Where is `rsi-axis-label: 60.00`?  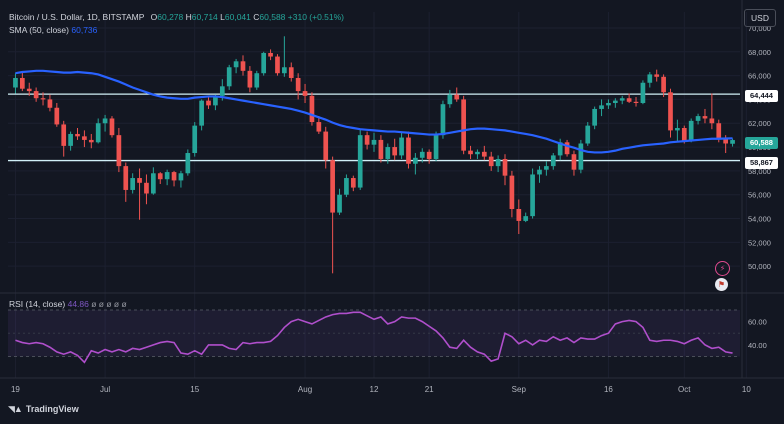 rsi-axis-label: 60.00 is located at coordinates (757, 322).